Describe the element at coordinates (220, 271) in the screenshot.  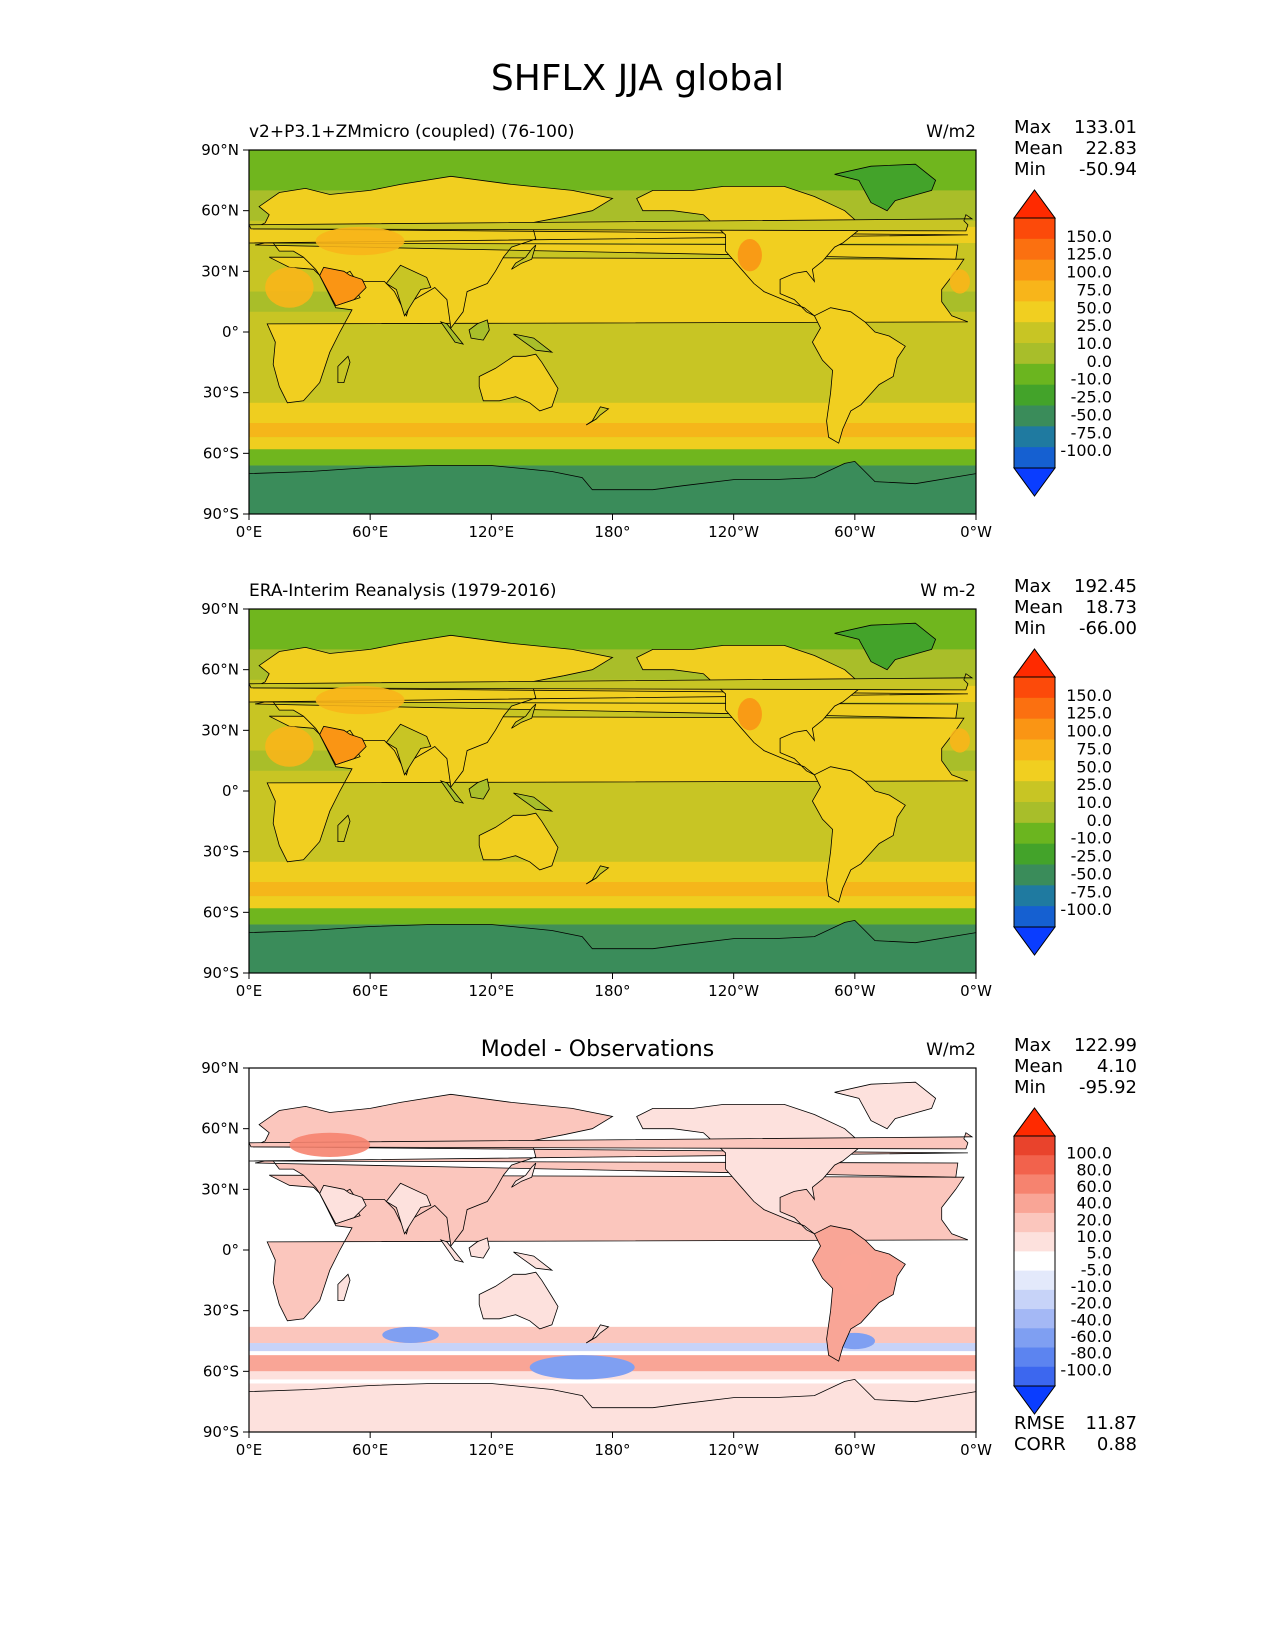
I see `y-tick-label: 30°N` at that location.